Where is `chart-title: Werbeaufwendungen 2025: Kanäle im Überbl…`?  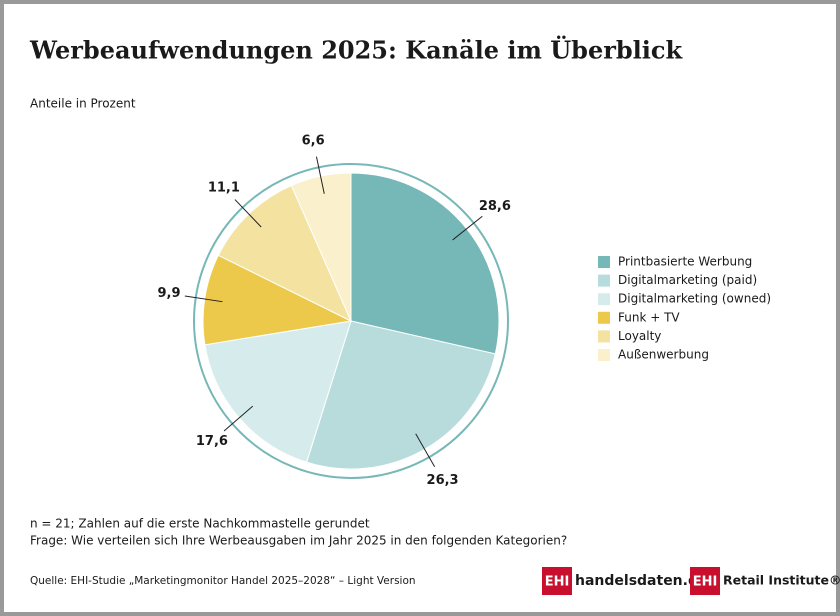 chart-title: Werbeaufwendungen 2025: Kanäle im Überbl… is located at coordinates (356, 50).